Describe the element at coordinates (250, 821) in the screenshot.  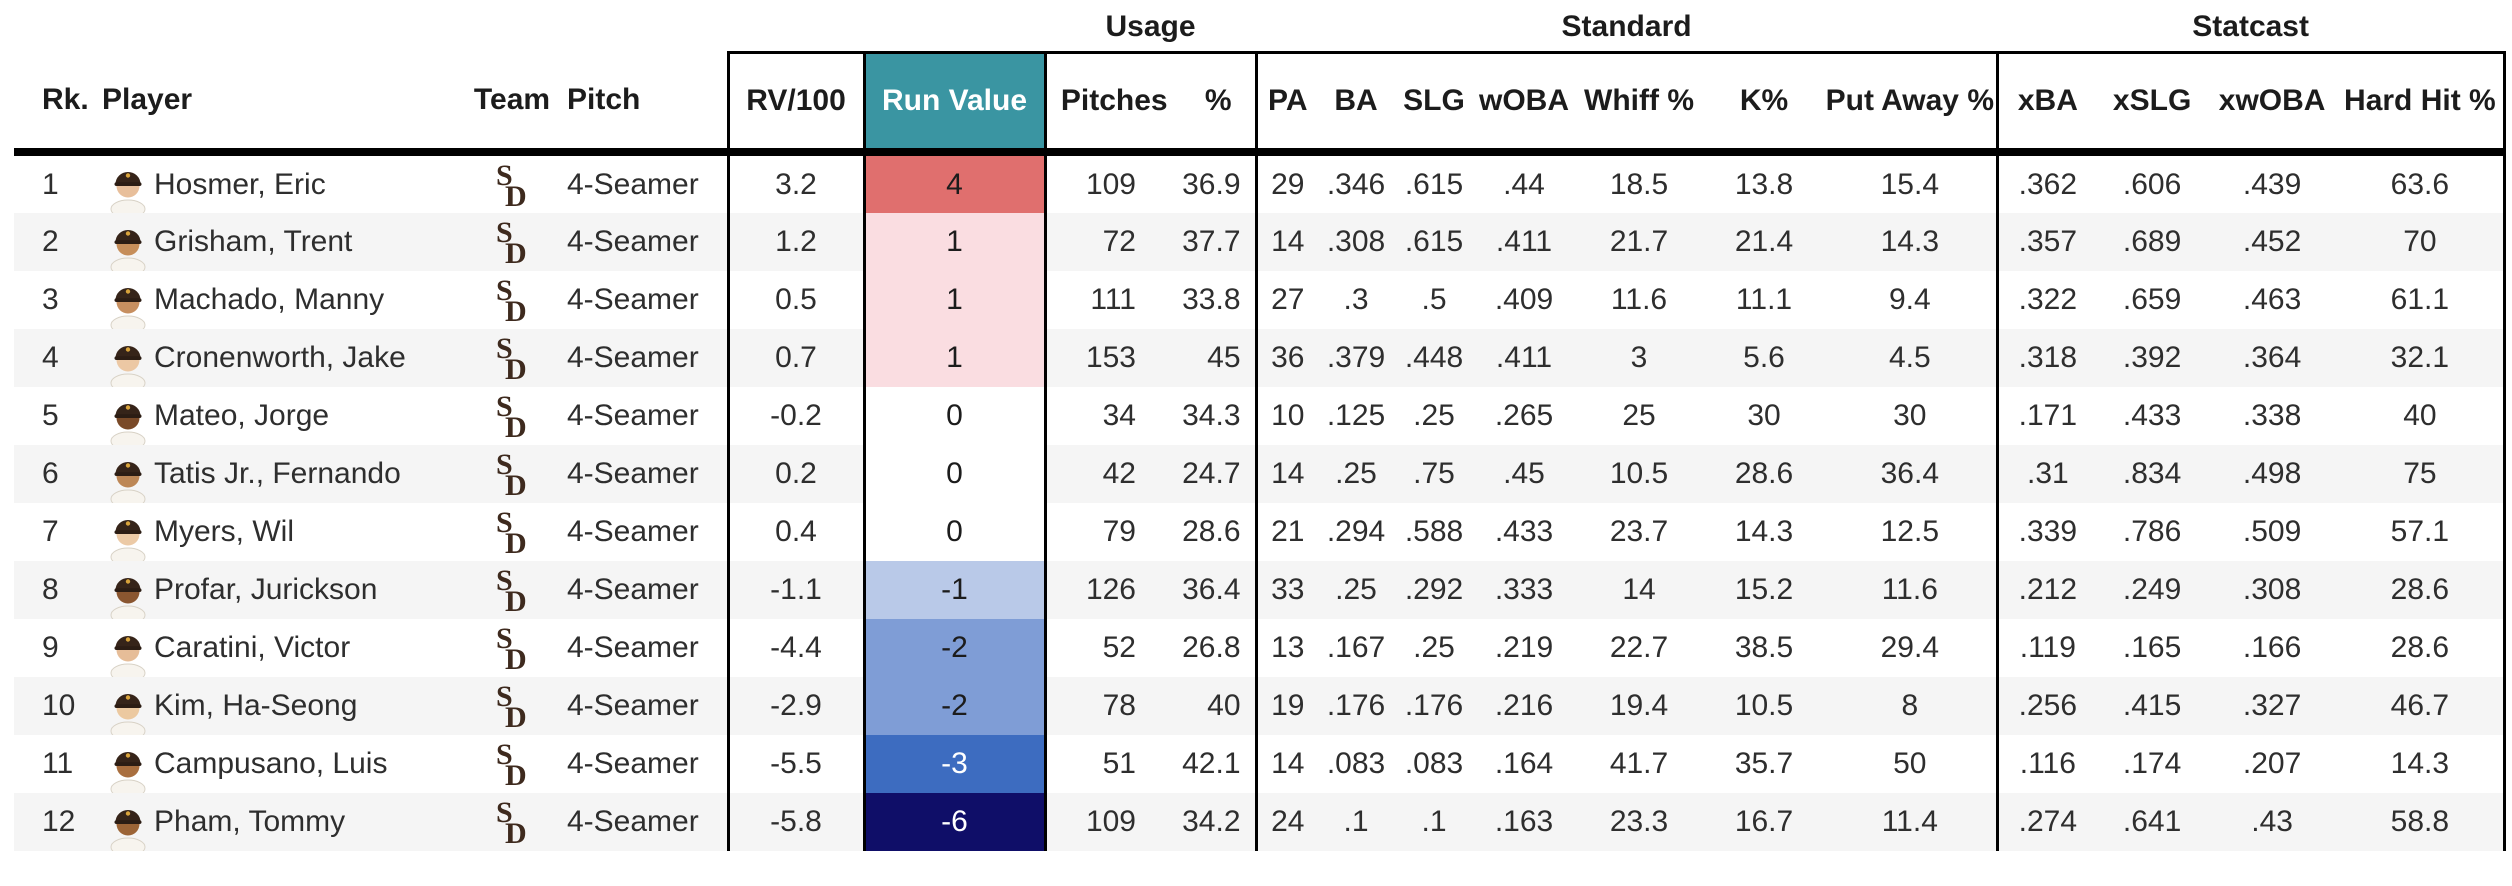
I see `player-name-cell: Pham, Tommy` at that location.